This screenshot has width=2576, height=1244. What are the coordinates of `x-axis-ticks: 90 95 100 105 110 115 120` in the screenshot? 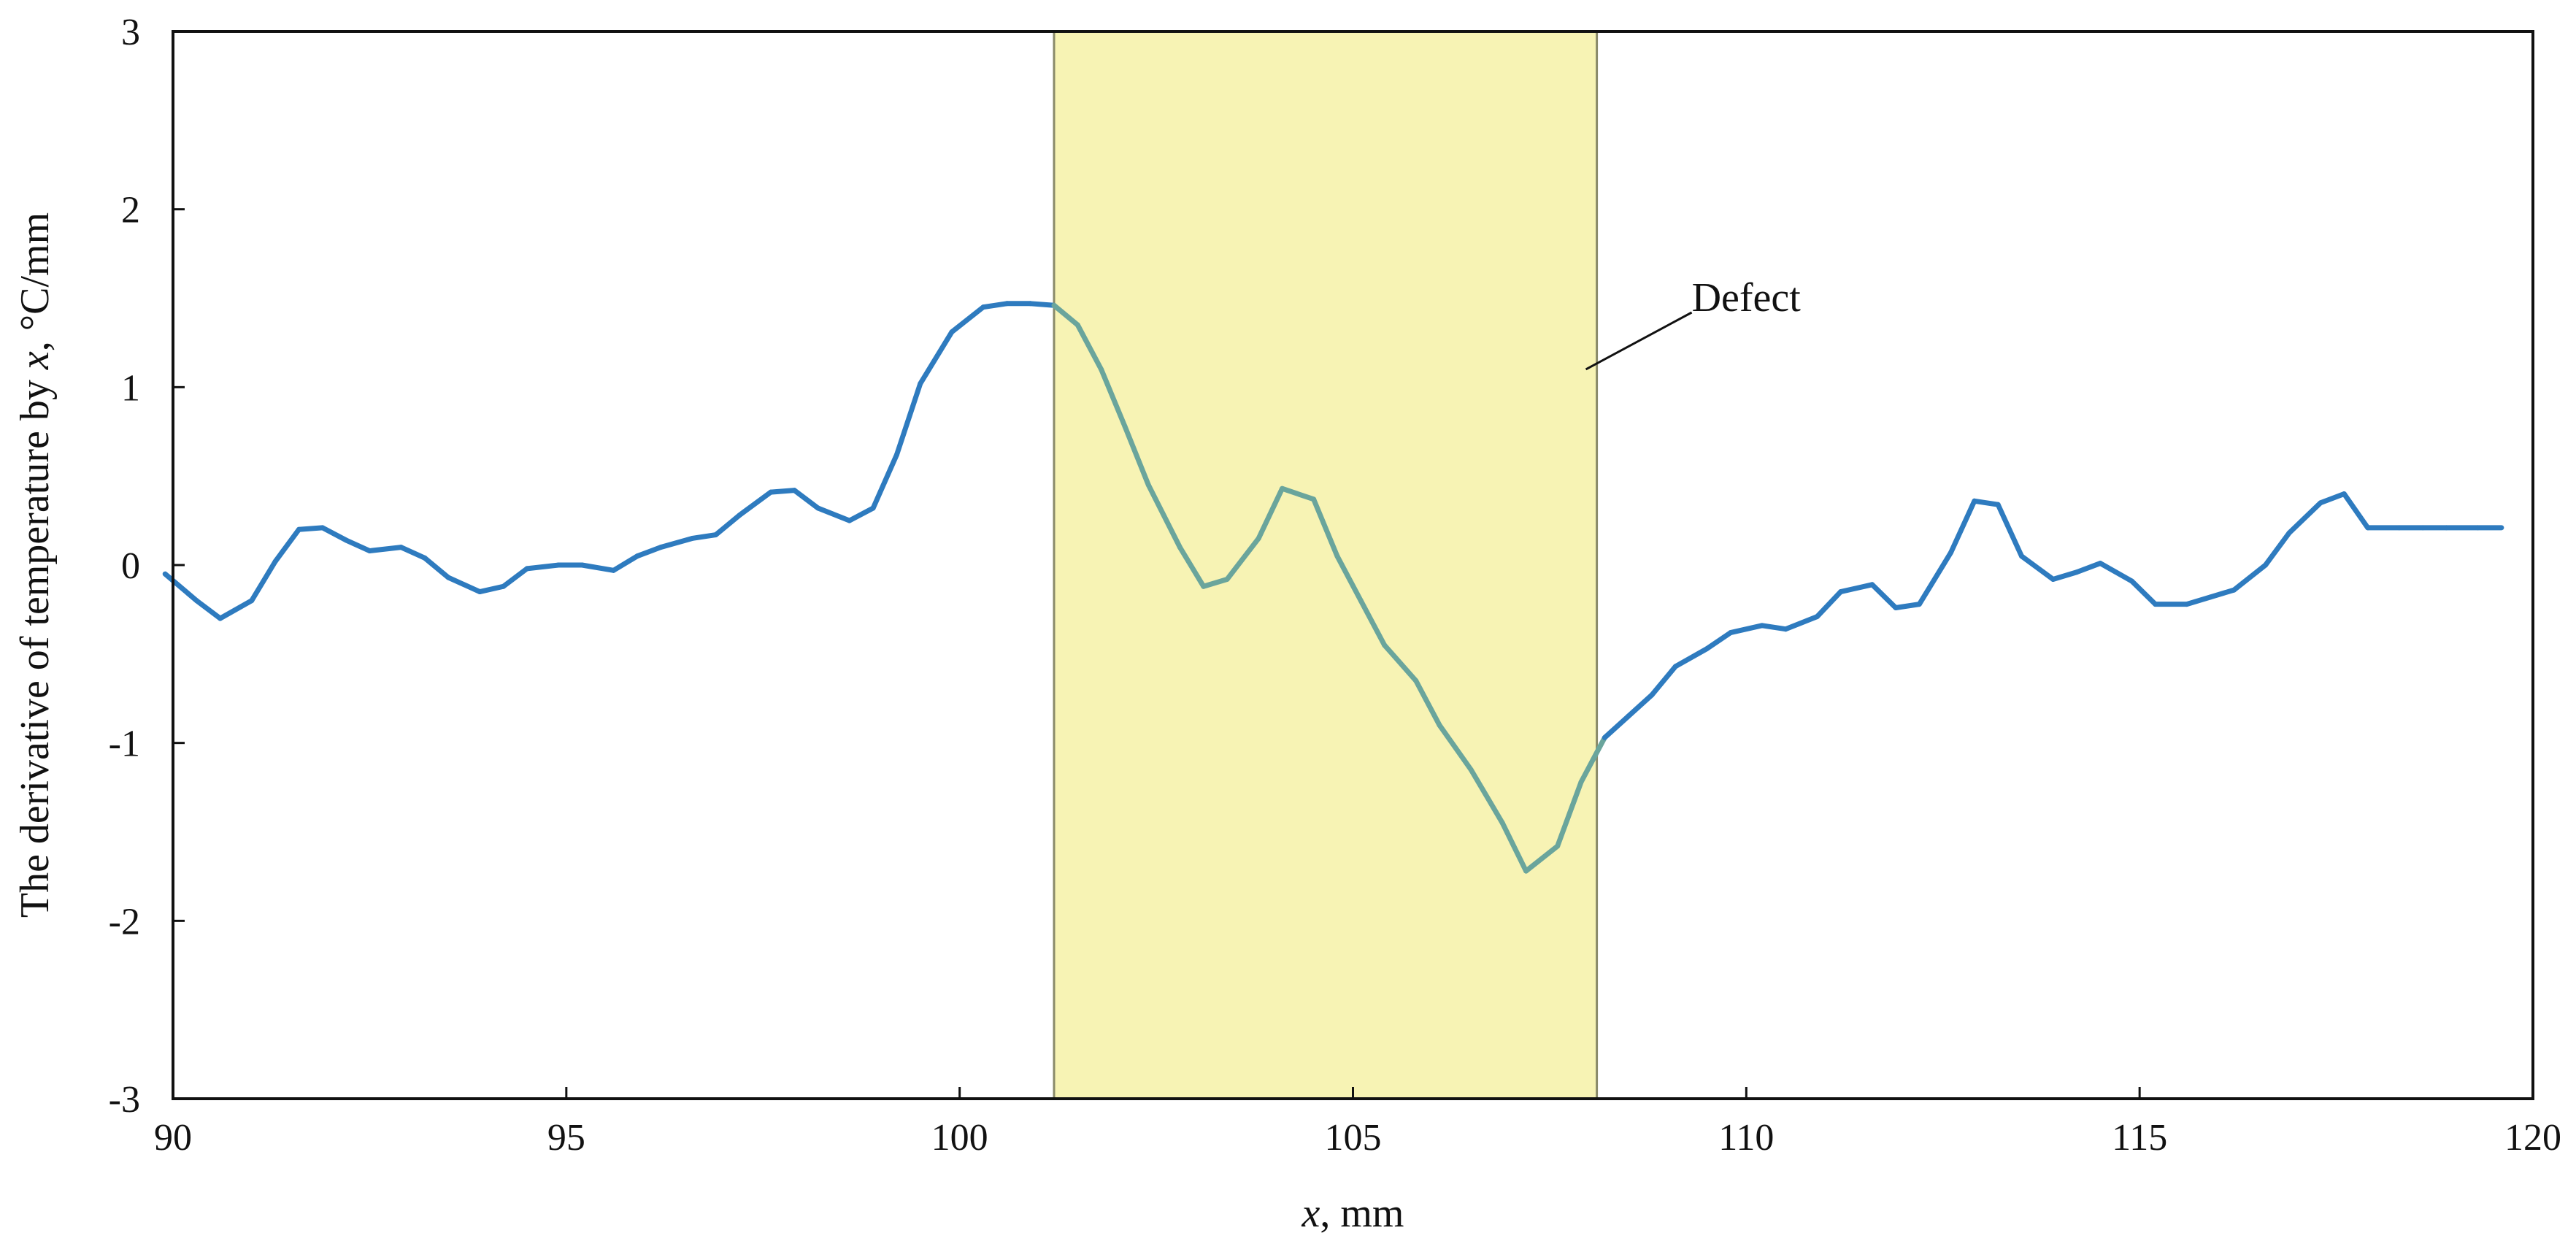 It's located at (1357, 1123).